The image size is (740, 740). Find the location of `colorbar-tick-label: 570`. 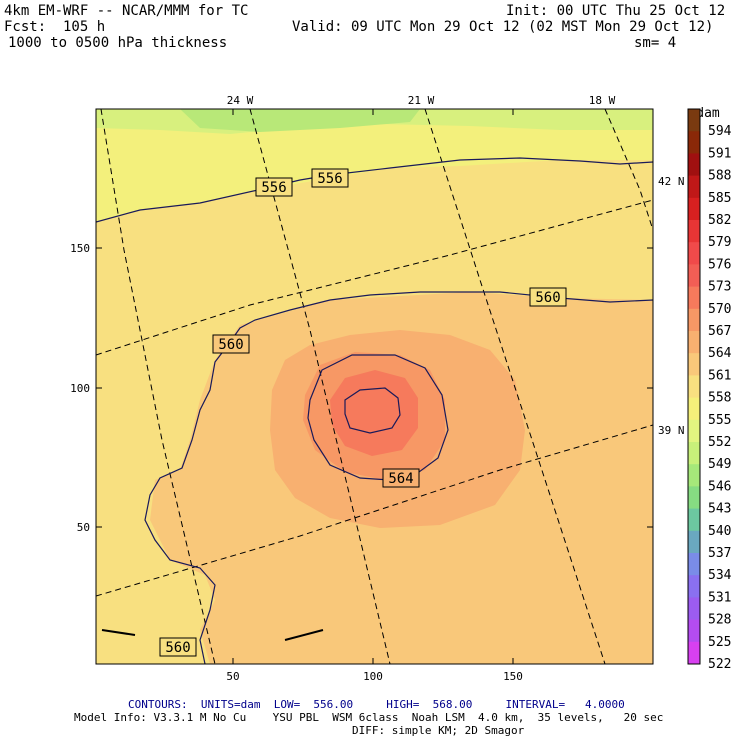

colorbar-tick-label: 570 is located at coordinates (719, 309).